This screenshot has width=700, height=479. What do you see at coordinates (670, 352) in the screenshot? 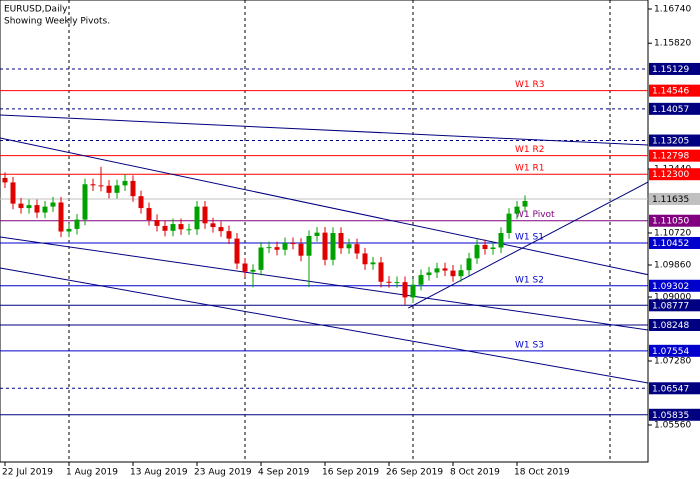
I see `level-label: 1.07554` at bounding box center [670, 352].